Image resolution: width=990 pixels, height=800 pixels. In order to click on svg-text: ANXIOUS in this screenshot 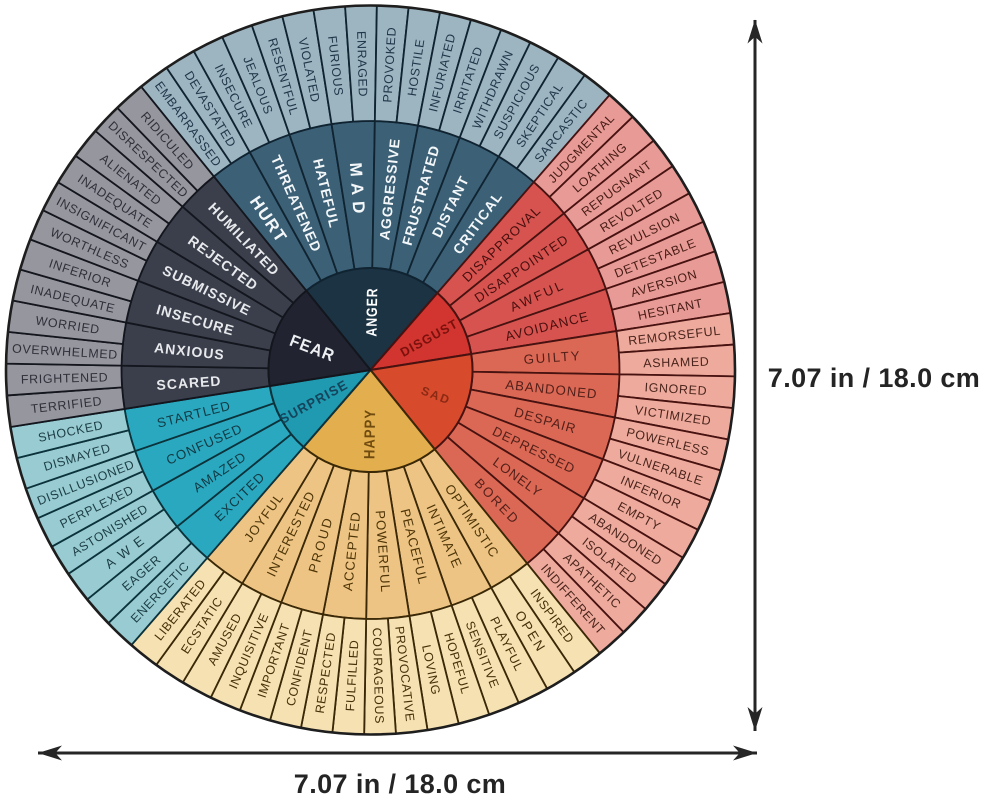, I will do `click(189, 350)`.